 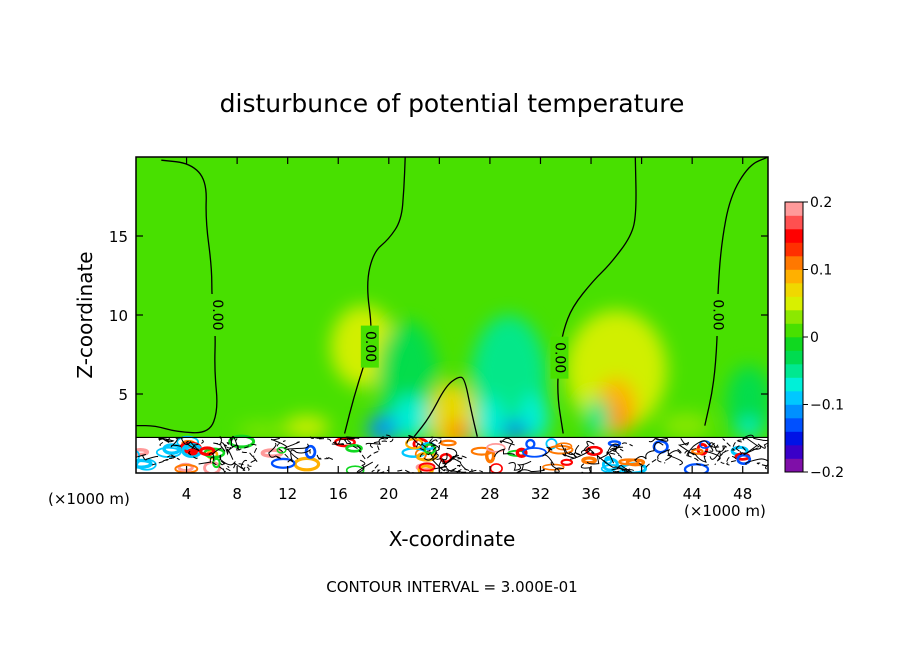 What do you see at coordinates (452, 103) in the screenshot?
I see `chart-title: disturbunce of potential temperature` at bounding box center [452, 103].